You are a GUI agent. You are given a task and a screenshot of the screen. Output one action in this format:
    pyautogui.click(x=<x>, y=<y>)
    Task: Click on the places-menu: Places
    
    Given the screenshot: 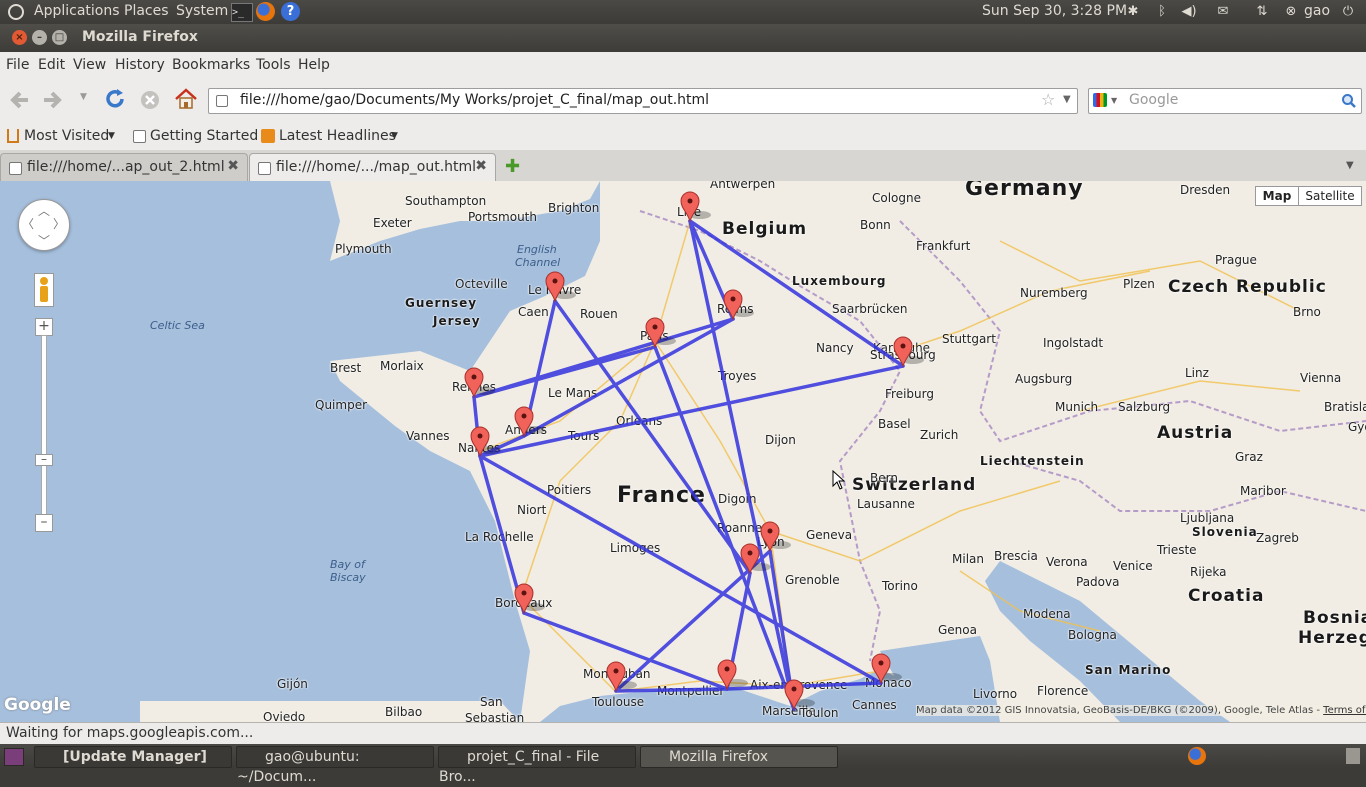 What is the action you would take?
    pyautogui.click(x=146, y=11)
    